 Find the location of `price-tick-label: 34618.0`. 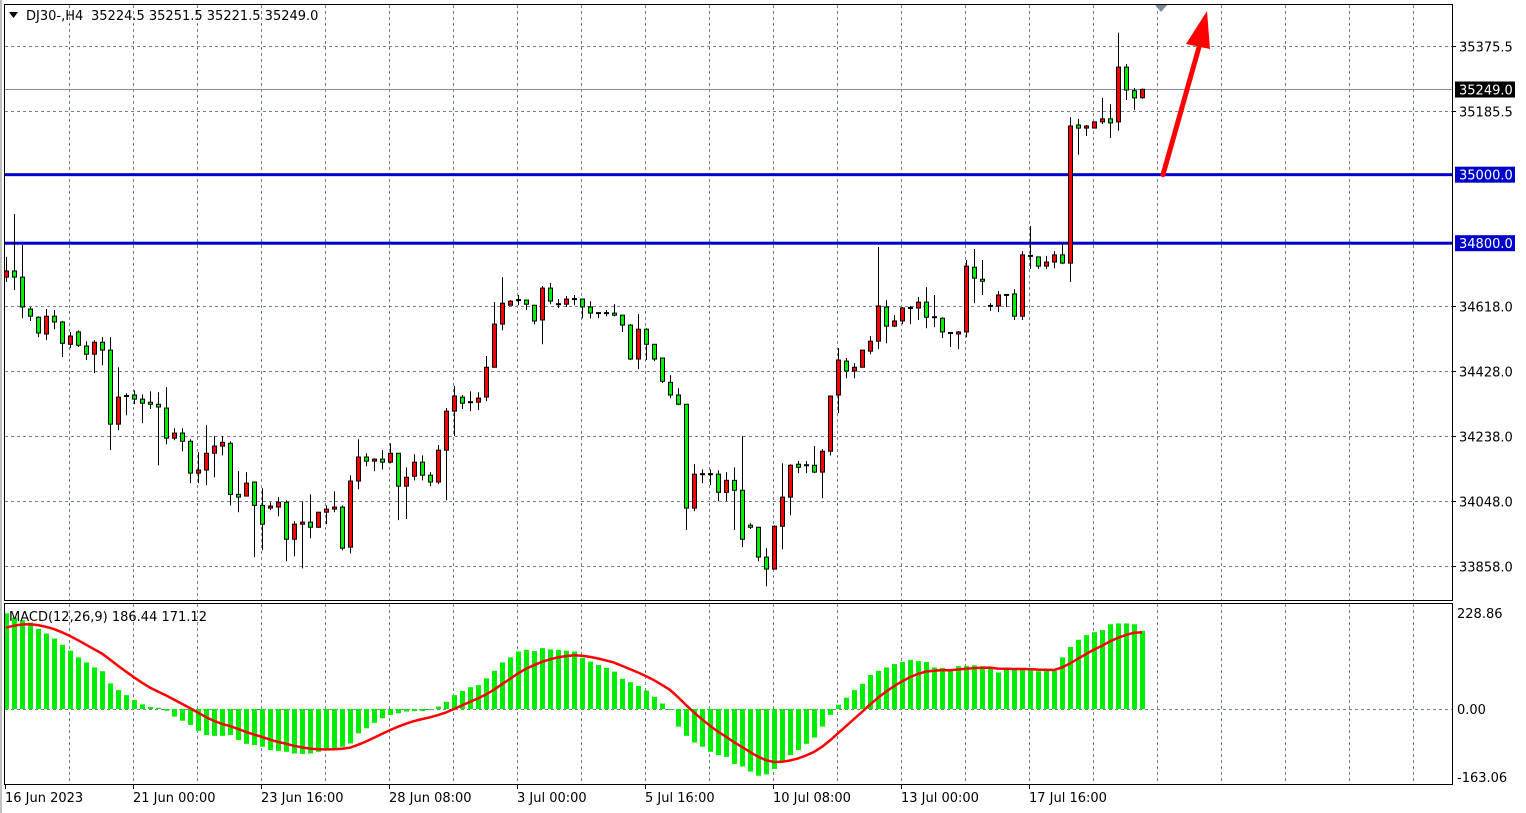

price-tick-label: 34618.0 is located at coordinates (1486, 308).